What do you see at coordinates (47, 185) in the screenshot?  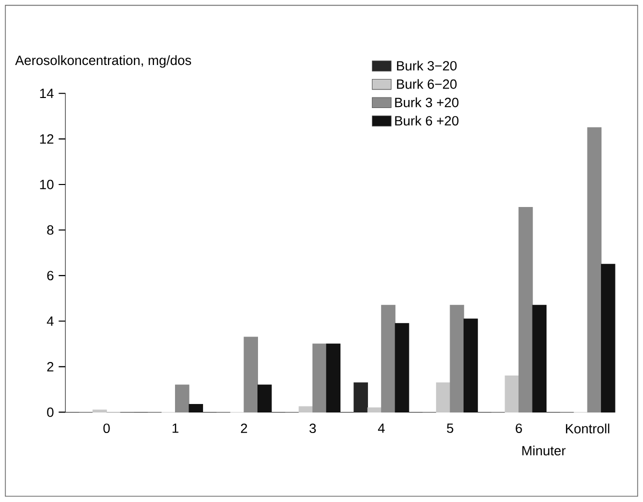 I see `y-tick-label: 10` at bounding box center [47, 185].